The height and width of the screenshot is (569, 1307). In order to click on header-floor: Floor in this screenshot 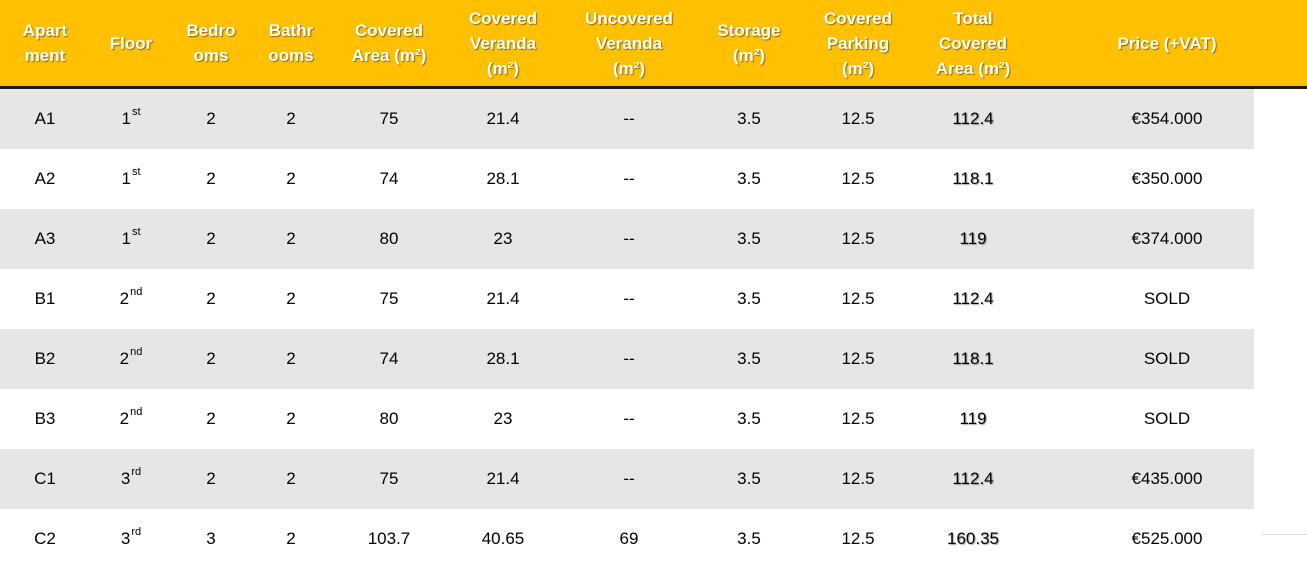, I will do `click(131, 43)`.